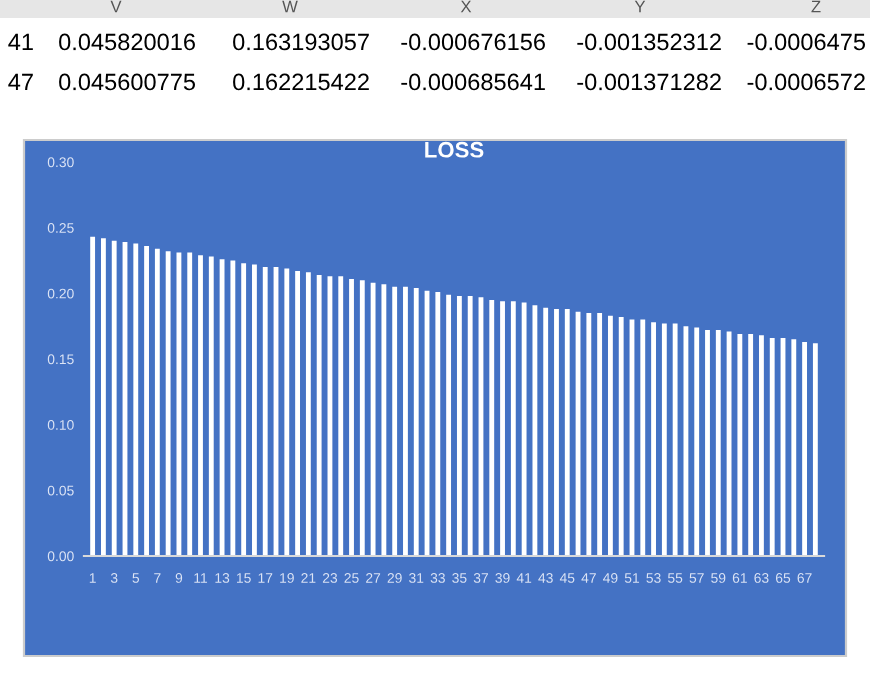 The height and width of the screenshot is (690, 870). What do you see at coordinates (640, 6) in the screenshot?
I see `text: Y` at bounding box center [640, 6].